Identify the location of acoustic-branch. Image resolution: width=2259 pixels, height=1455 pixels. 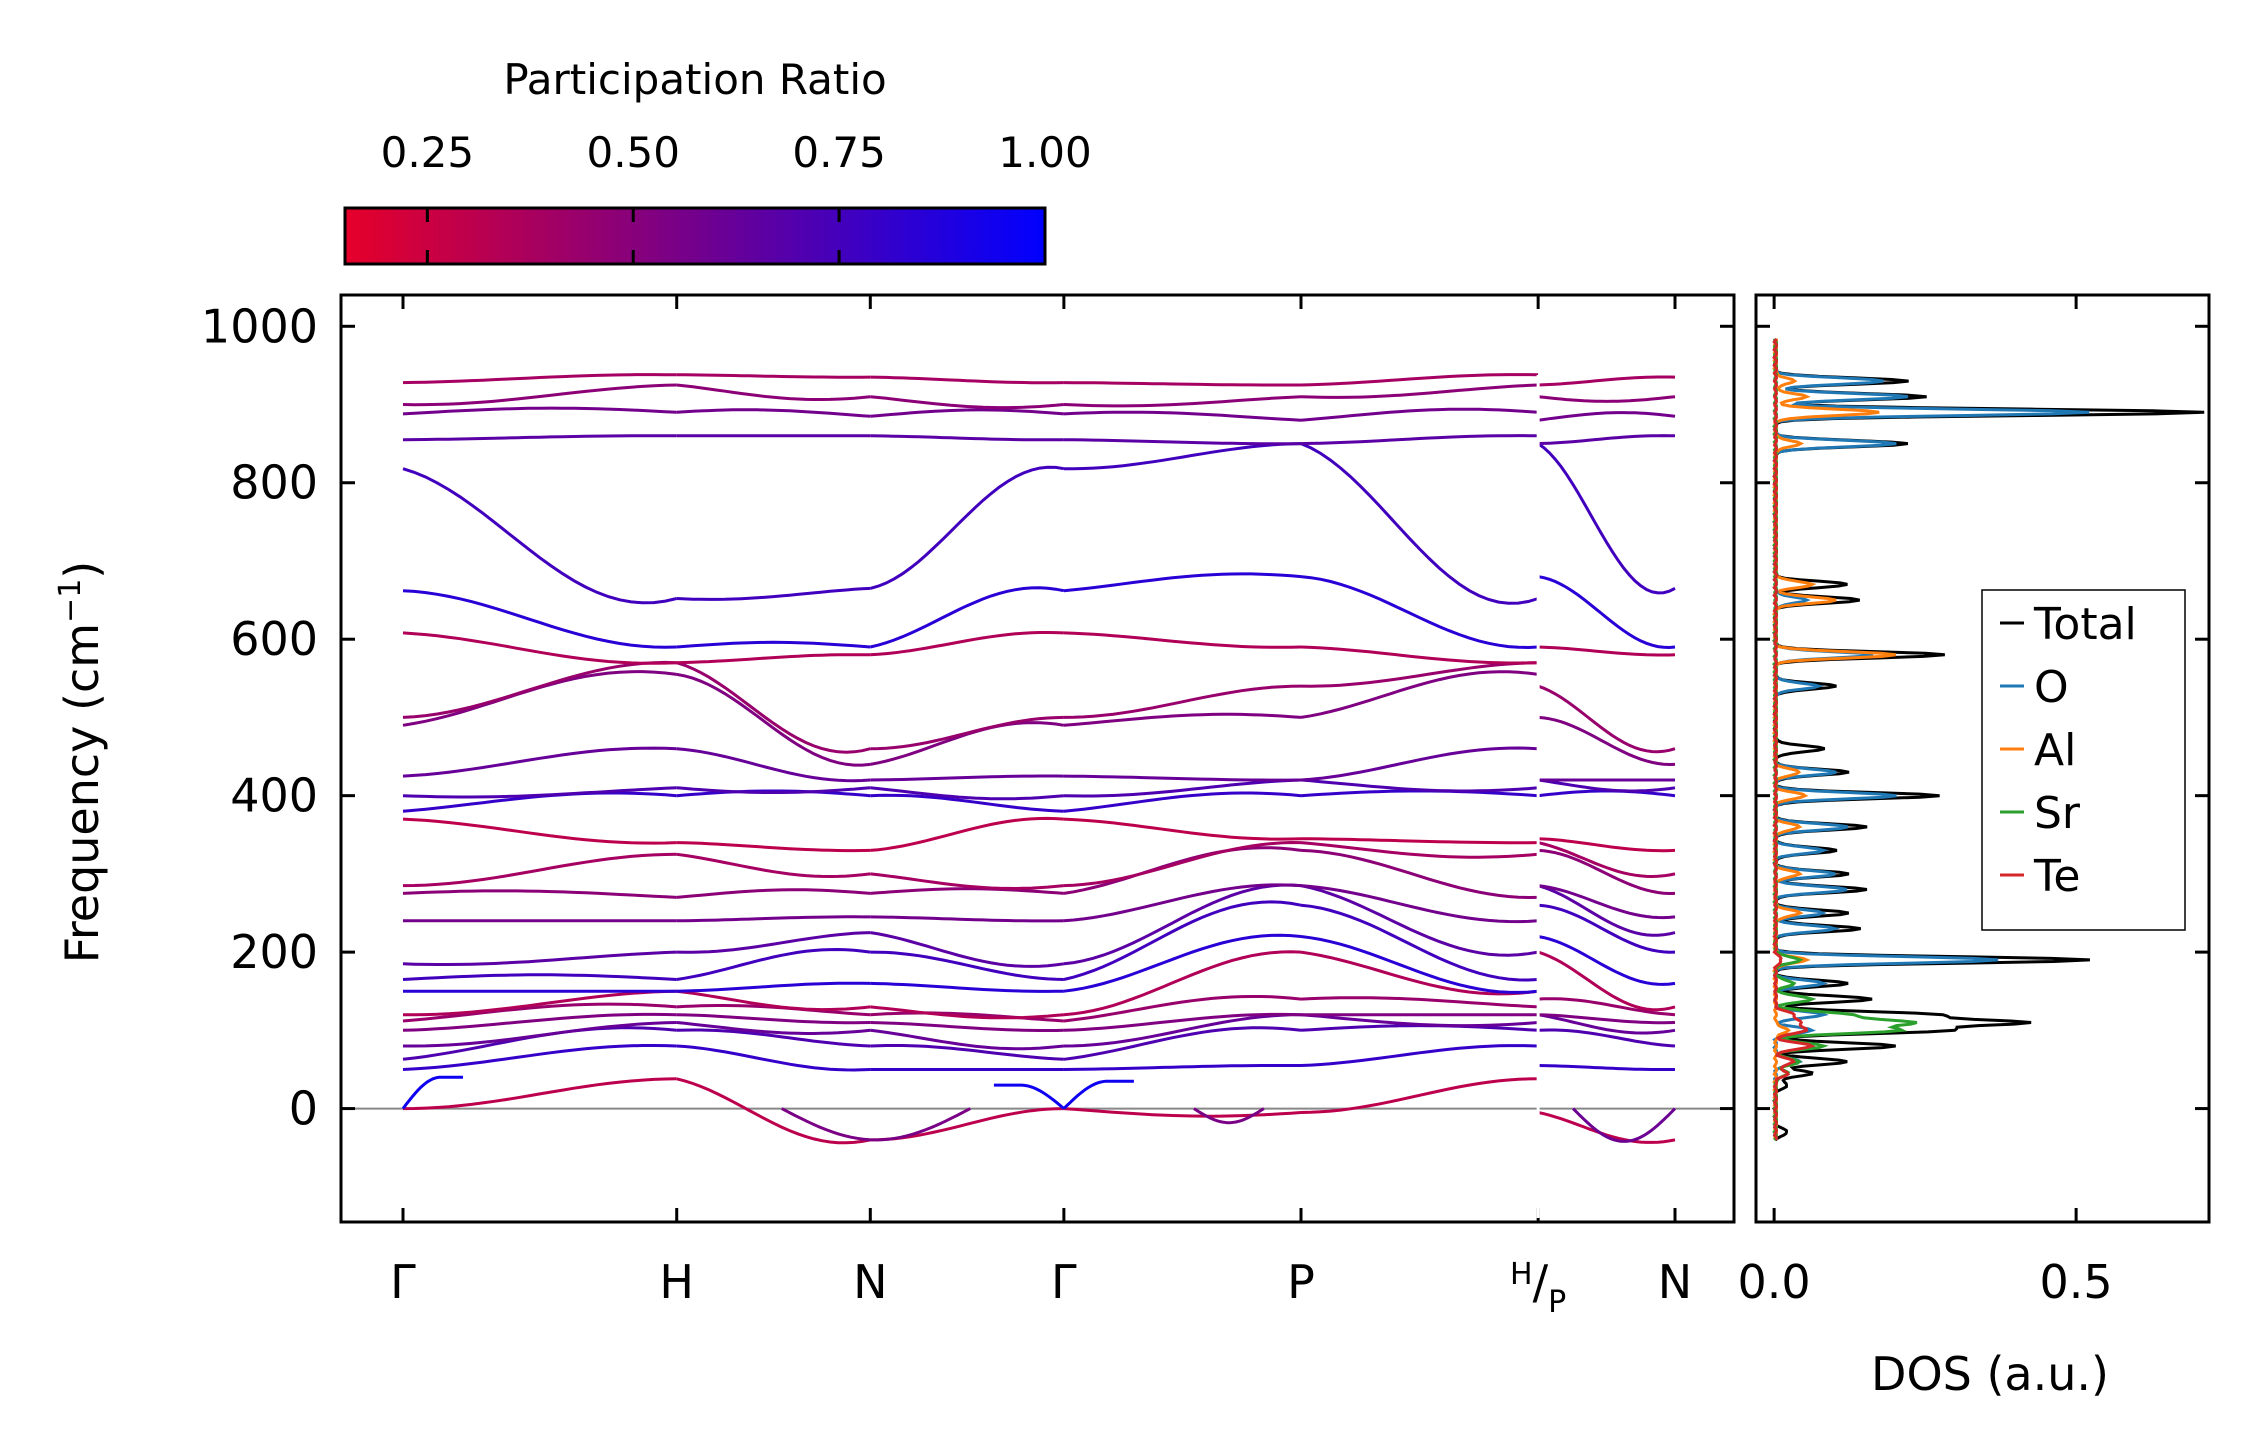
(432, 1092).